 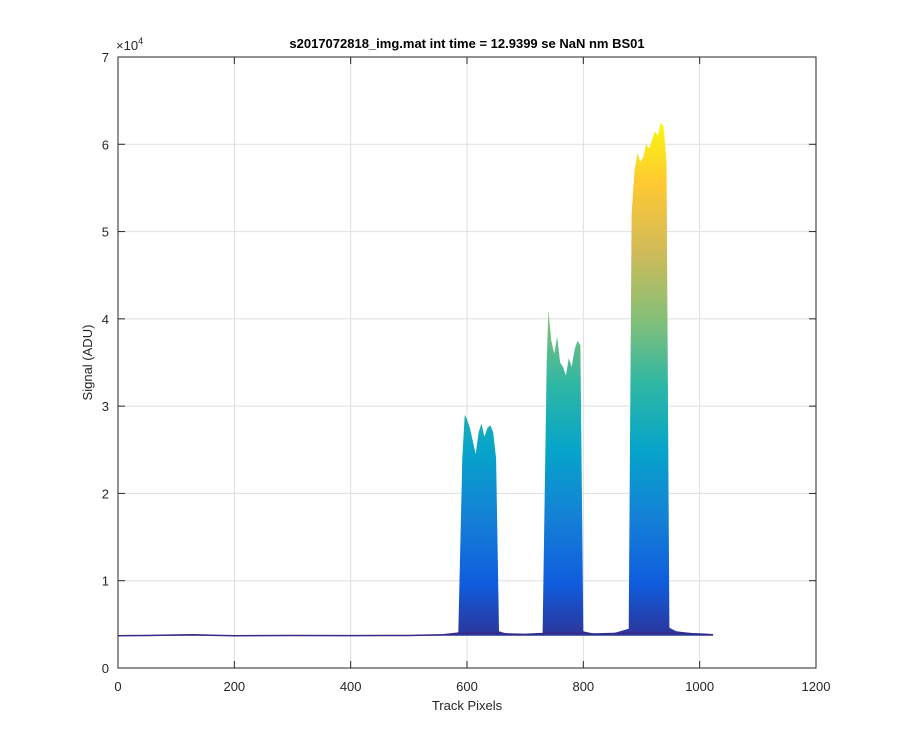 I want to click on y-tick-label: 6, so click(x=105, y=144).